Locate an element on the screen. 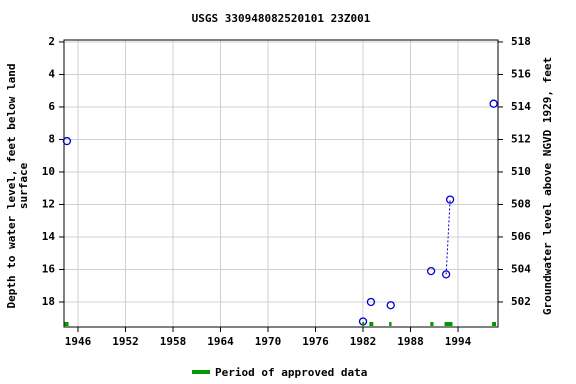 The height and width of the screenshot is (384, 576). x-tick-label: 1976 is located at coordinates (315, 341).